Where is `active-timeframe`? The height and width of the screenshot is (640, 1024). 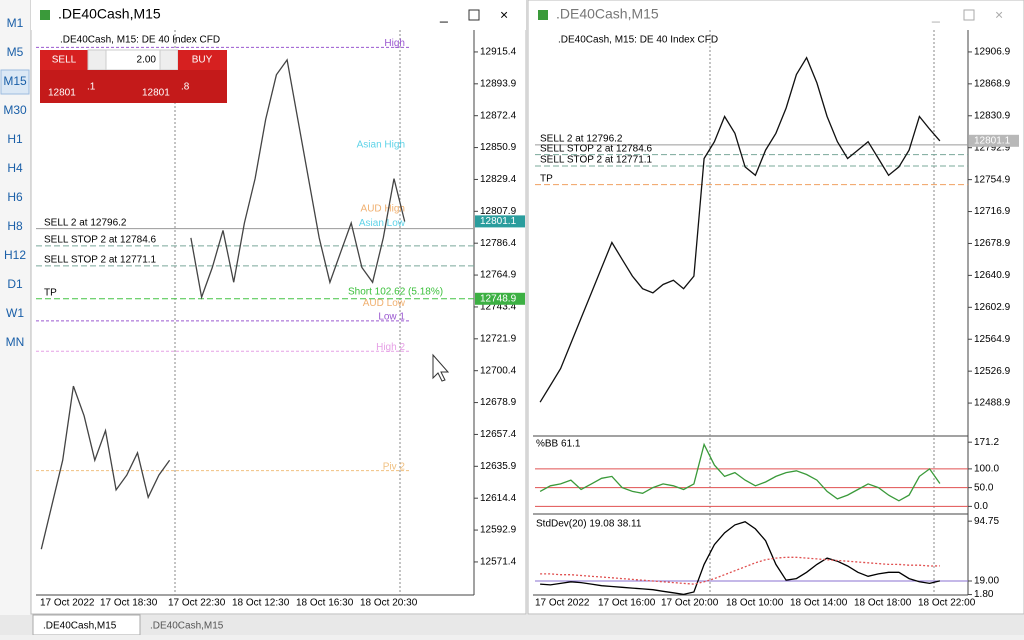
active-timeframe is located at coordinates (15, 82).